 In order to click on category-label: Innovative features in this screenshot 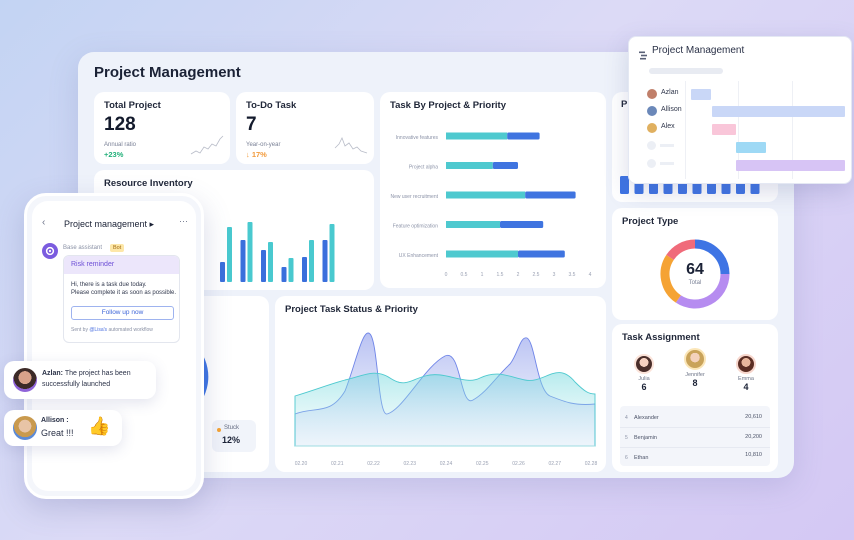, I will do `click(417, 138)`.